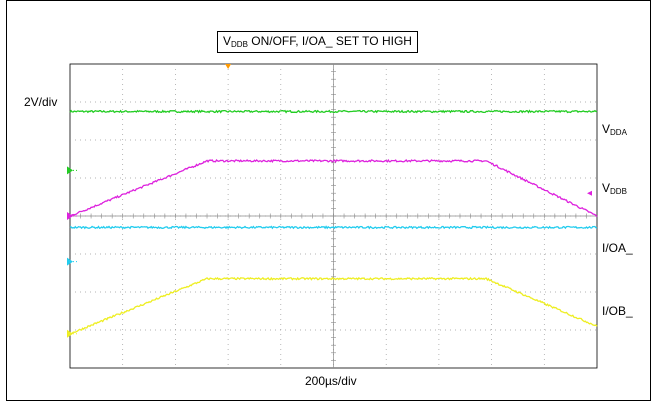 The height and width of the screenshot is (403, 657). I want to click on title-v: V, so click(227, 41).